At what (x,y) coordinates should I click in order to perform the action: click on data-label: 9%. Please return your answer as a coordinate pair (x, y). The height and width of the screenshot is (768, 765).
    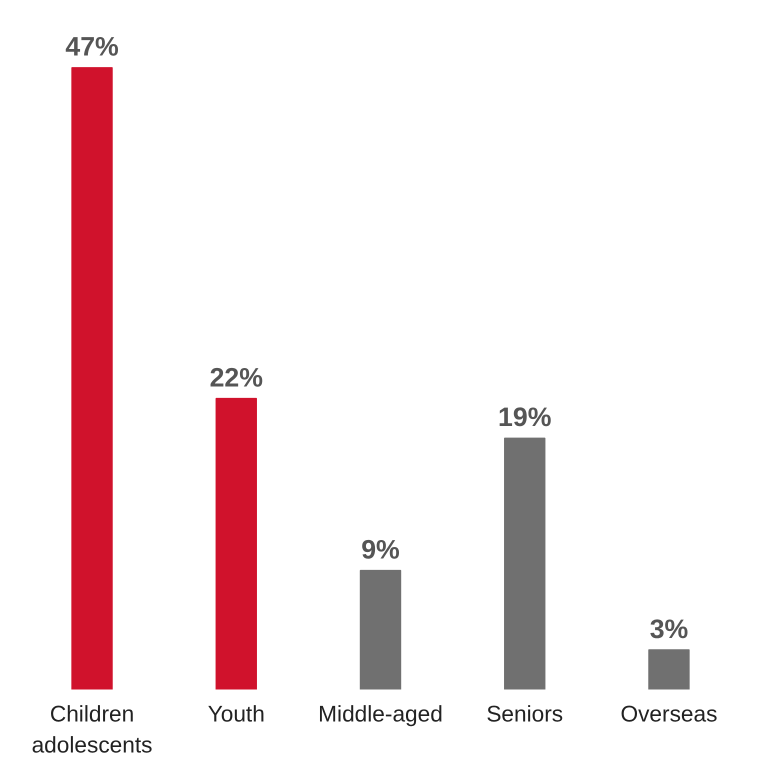
    Looking at the image, I should click on (380, 549).